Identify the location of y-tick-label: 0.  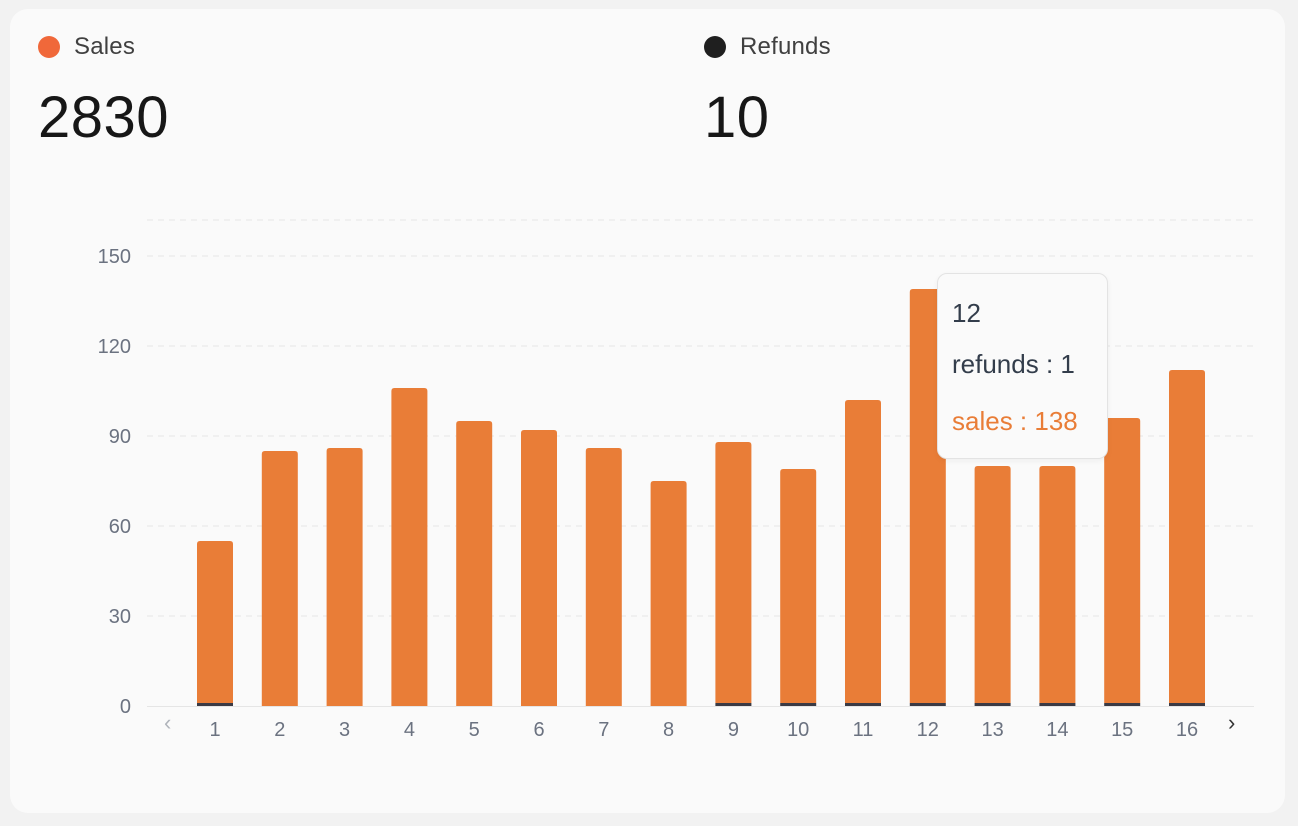
(125, 707).